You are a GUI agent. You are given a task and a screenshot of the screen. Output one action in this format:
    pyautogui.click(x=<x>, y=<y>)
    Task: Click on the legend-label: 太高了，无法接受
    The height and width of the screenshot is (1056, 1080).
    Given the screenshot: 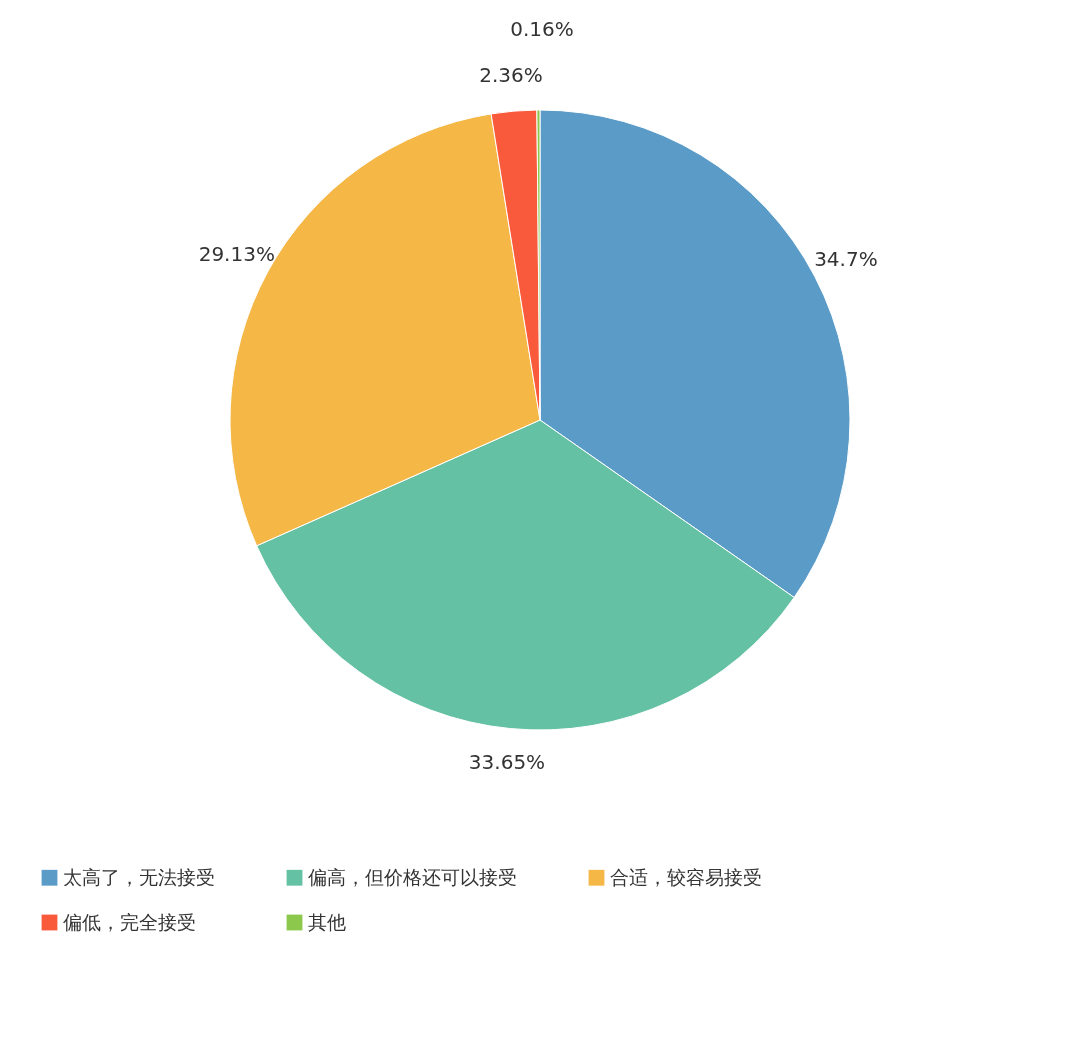 What is the action you would take?
    pyautogui.click(x=139, y=876)
    